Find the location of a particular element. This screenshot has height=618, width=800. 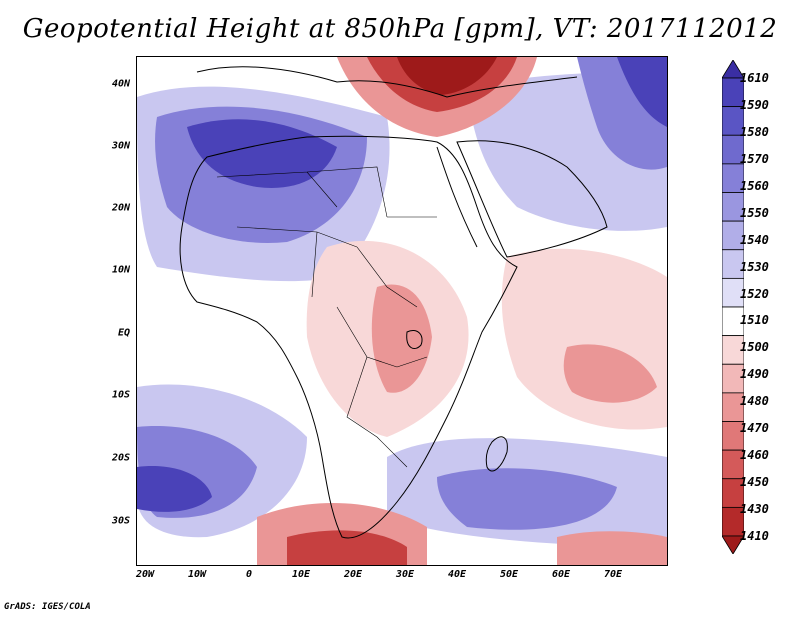

colorbar-tick-label: 1500 is located at coordinates (754, 347).